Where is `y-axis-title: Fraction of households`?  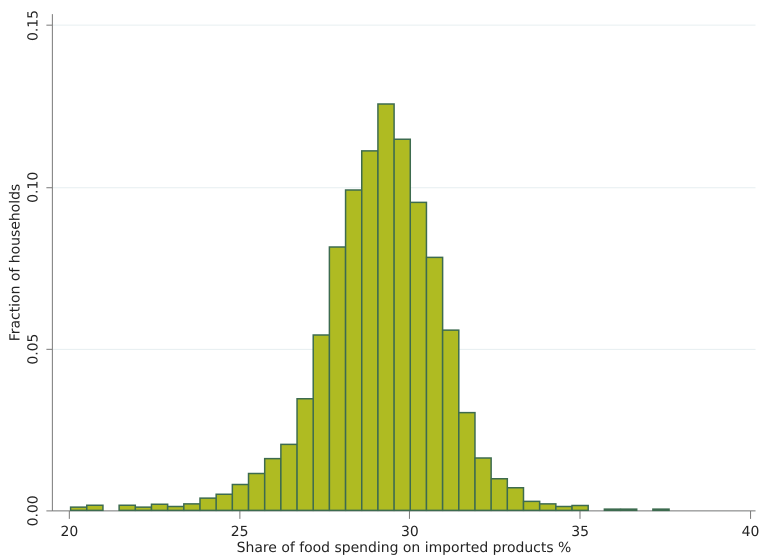 y-axis-title: Fraction of households is located at coordinates (15, 263).